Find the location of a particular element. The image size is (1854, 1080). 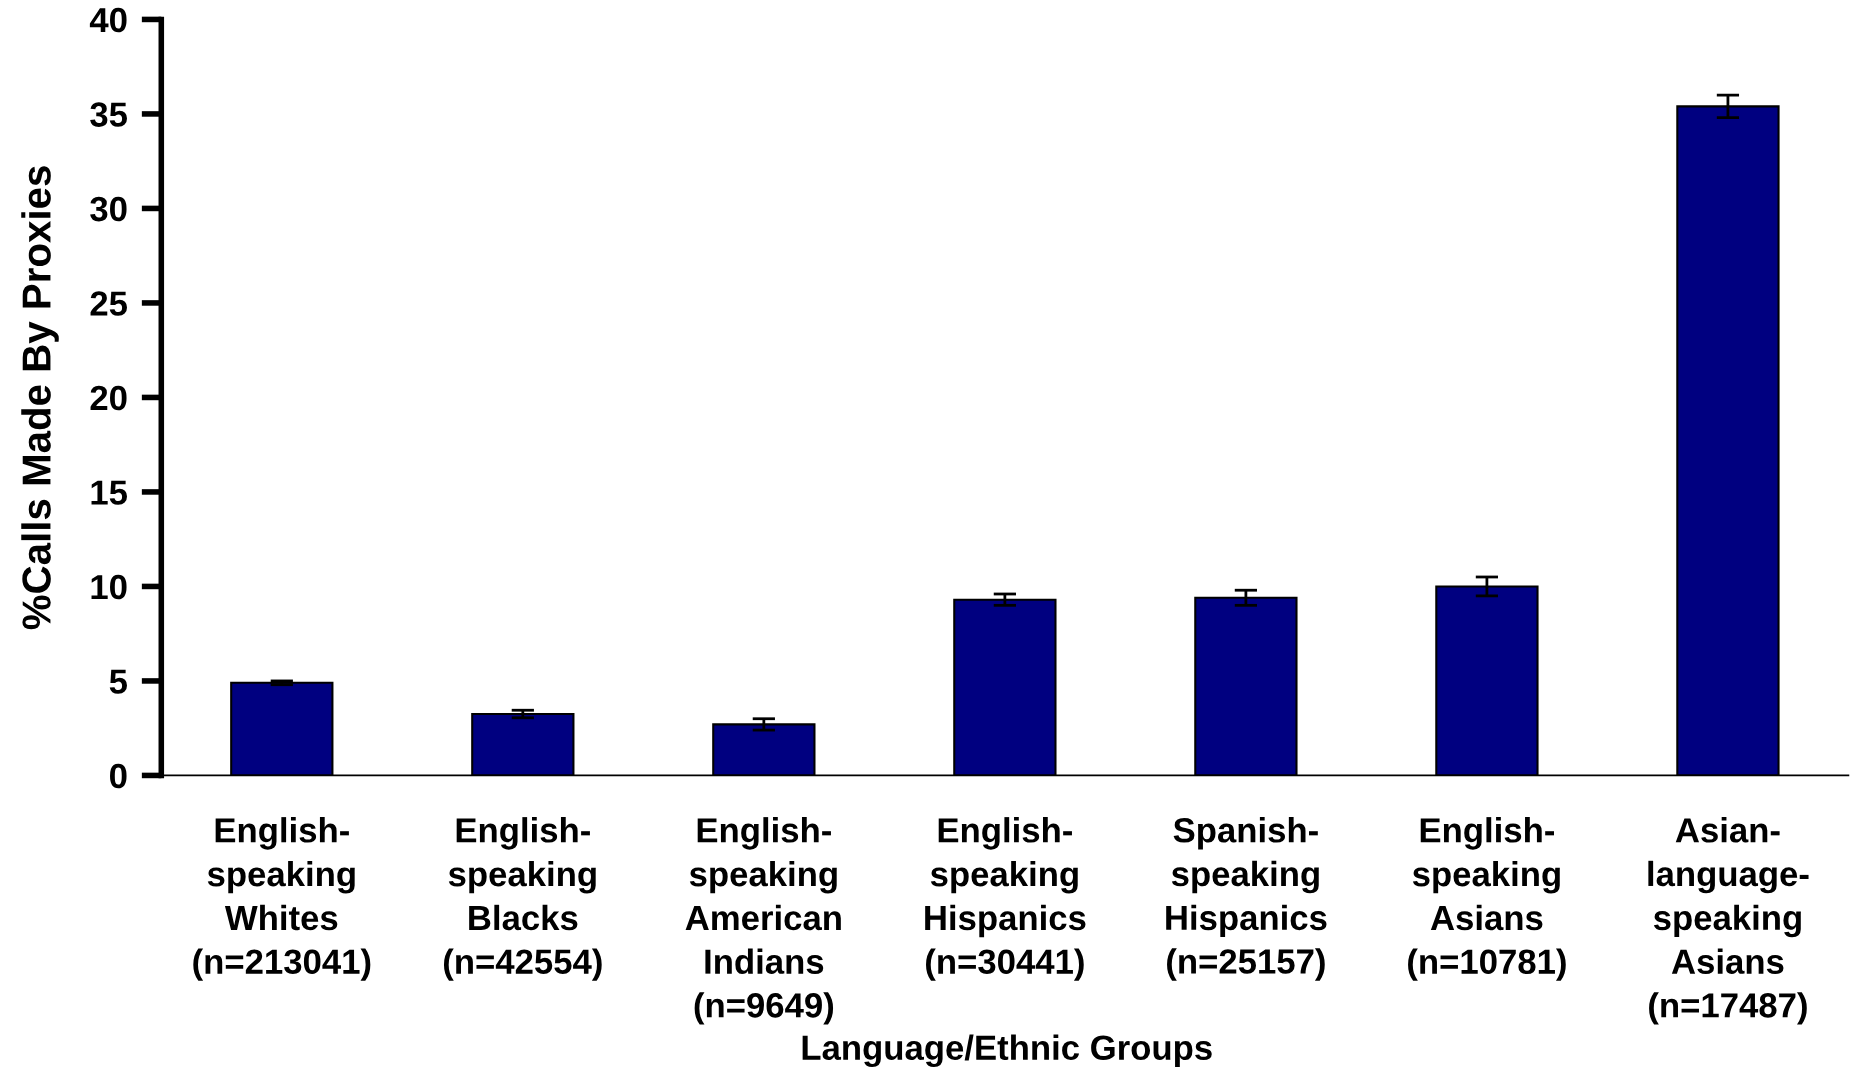

y-tick-label: 10 is located at coordinates (109, 587).